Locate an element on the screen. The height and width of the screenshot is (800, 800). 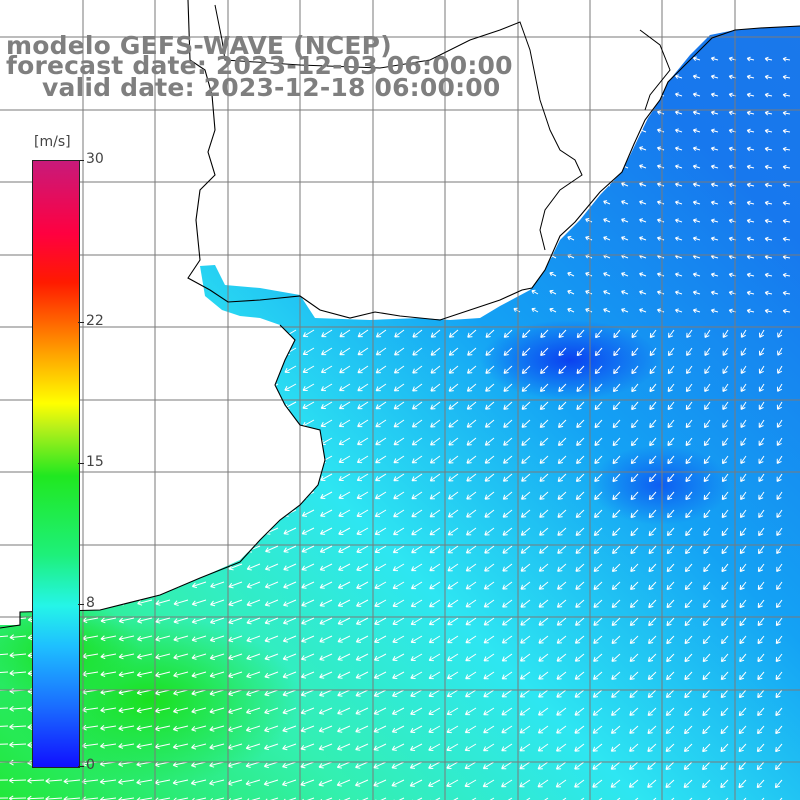
forecast-date: forecast date: 2023-12-03 06:00:00 is located at coordinates (259, 65).